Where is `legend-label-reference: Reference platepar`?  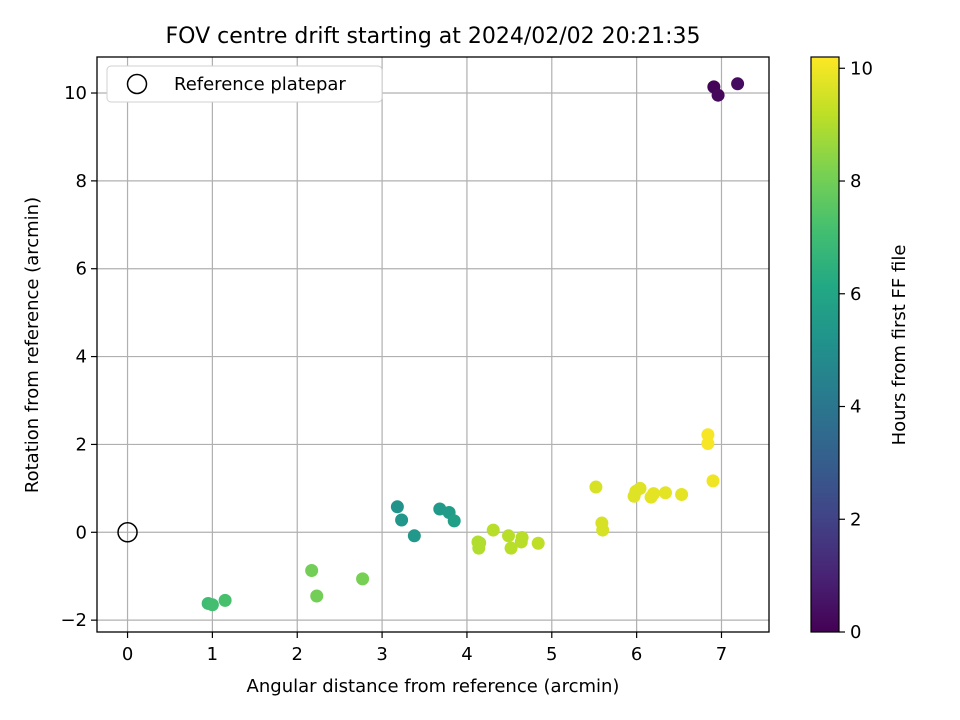
legend-label-reference: Reference platepar is located at coordinates (260, 84).